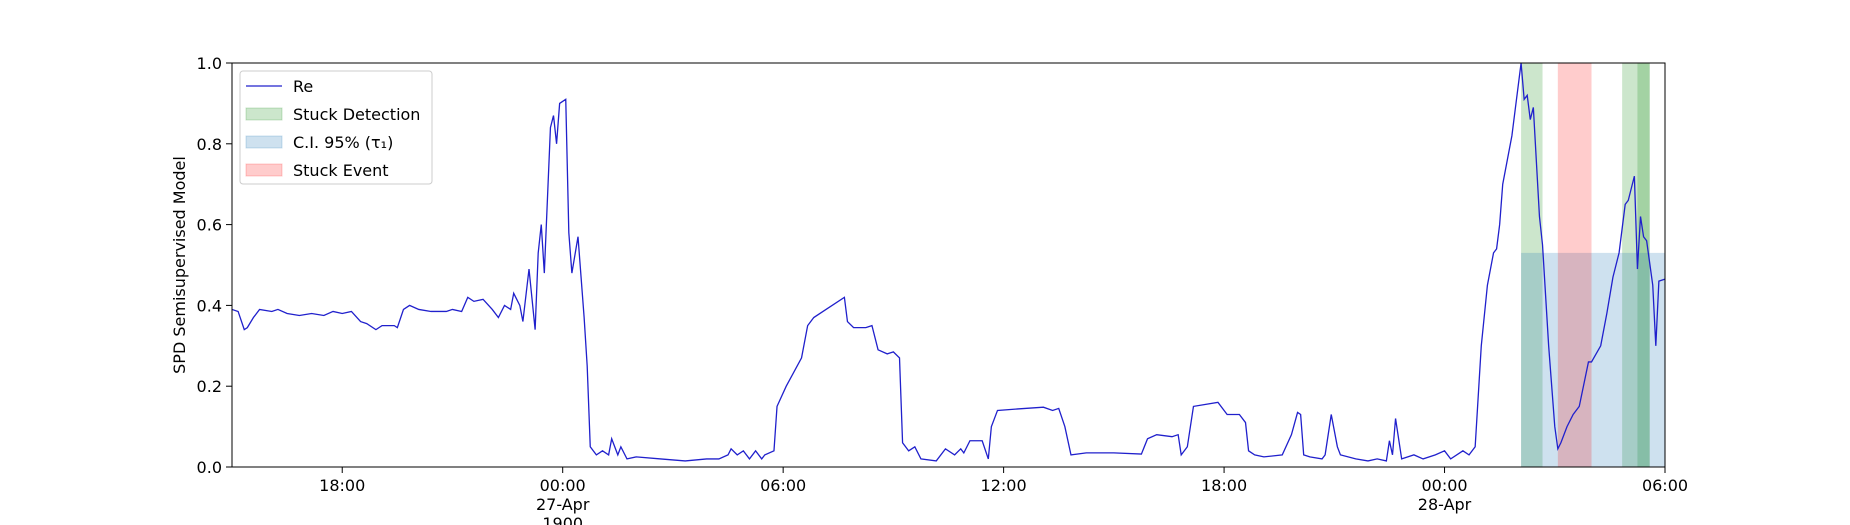 This screenshot has width=1850, height=525. Describe the element at coordinates (336, 127) in the screenshot. I see `legend-box` at that location.